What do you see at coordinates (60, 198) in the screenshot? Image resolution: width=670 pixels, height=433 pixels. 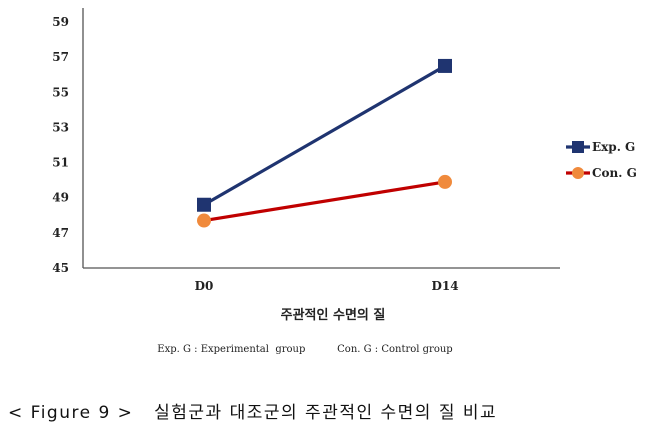 I see `y-tick-label: 49` at bounding box center [60, 198].